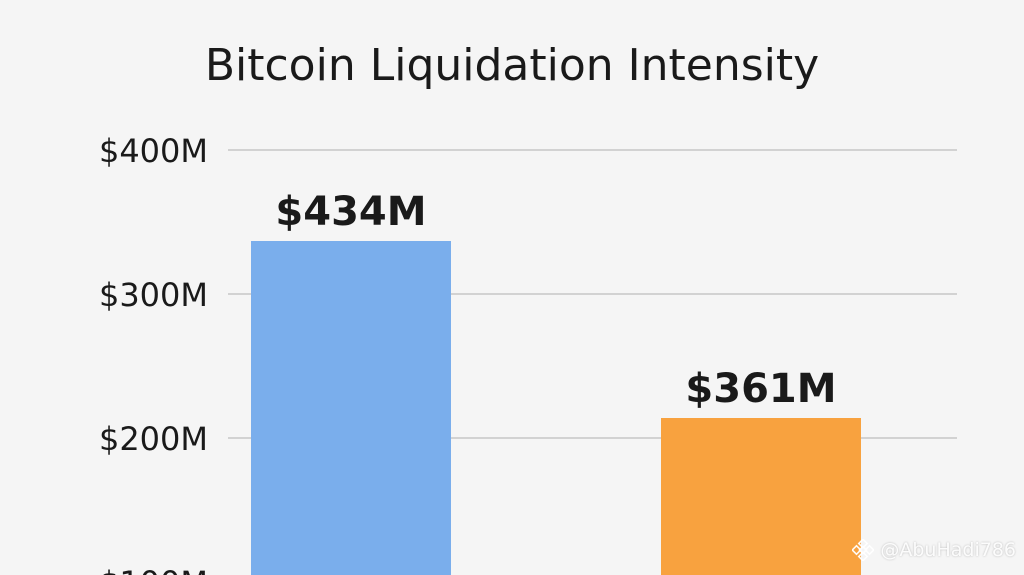 This screenshot has height=575, width=1024. What do you see at coordinates (153, 151) in the screenshot?
I see `y-tick-label: $400M` at bounding box center [153, 151].